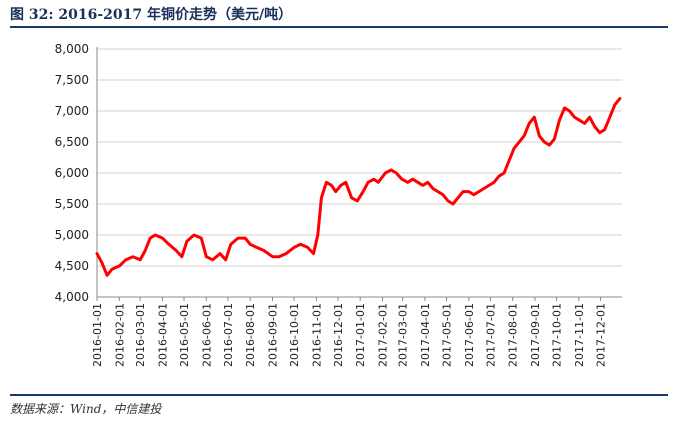 The image size is (680, 425). Describe the element at coordinates (447, 335) in the screenshot. I see `x-tick-label: 2017-05-01` at that location.